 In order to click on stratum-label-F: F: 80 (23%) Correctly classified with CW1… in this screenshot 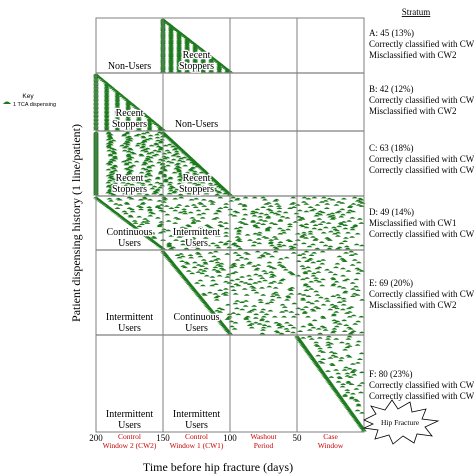, I will do `click(421, 385)`.